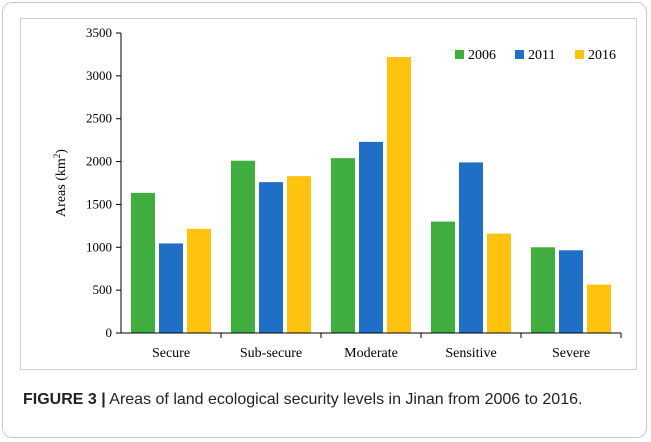 Image resolution: width=651 pixels, height=442 pixels. What do you see at coordinates (99, 161) in the screenshot?
I see `y-tick-label: 2000` at bounding box center [99, 161].